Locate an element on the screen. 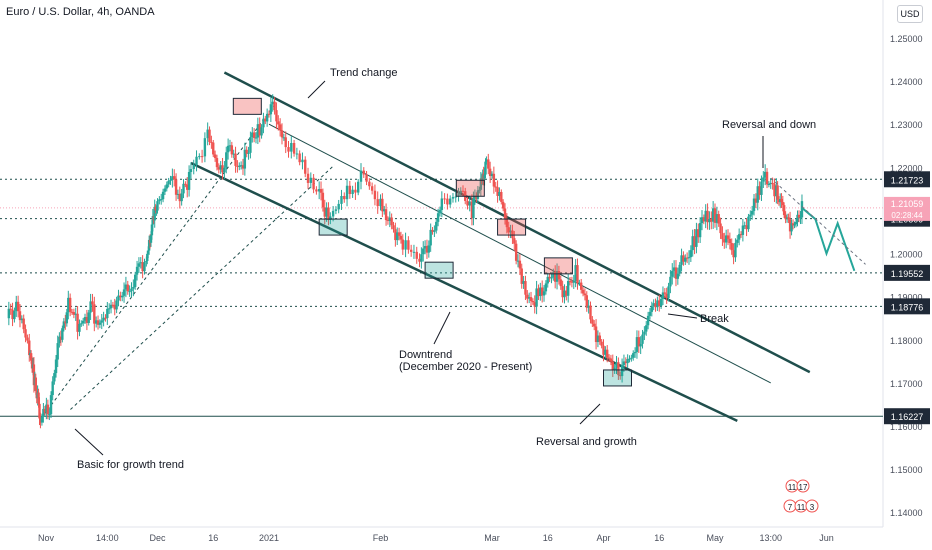  x-tick-label: Nov is located at coordinates (46, 538).